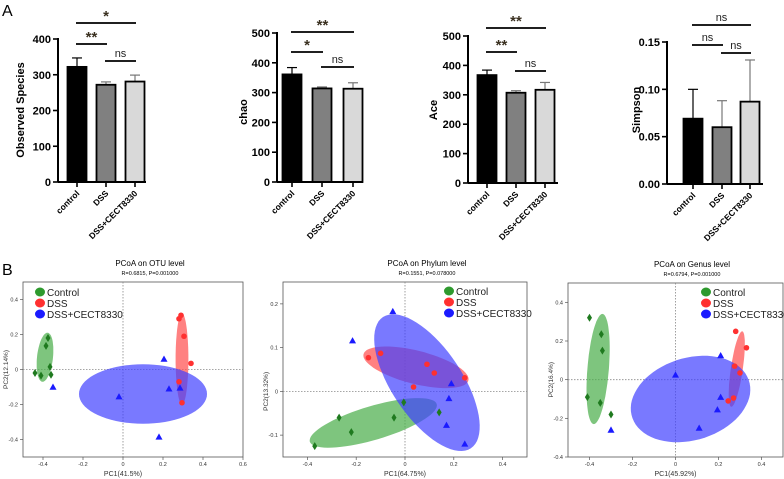  What do you see at coordinates (427, 274) in the screenshot?
I see `plot-subtitle: R=0.1551, P=0.078000` at bounding box center [427, 274].